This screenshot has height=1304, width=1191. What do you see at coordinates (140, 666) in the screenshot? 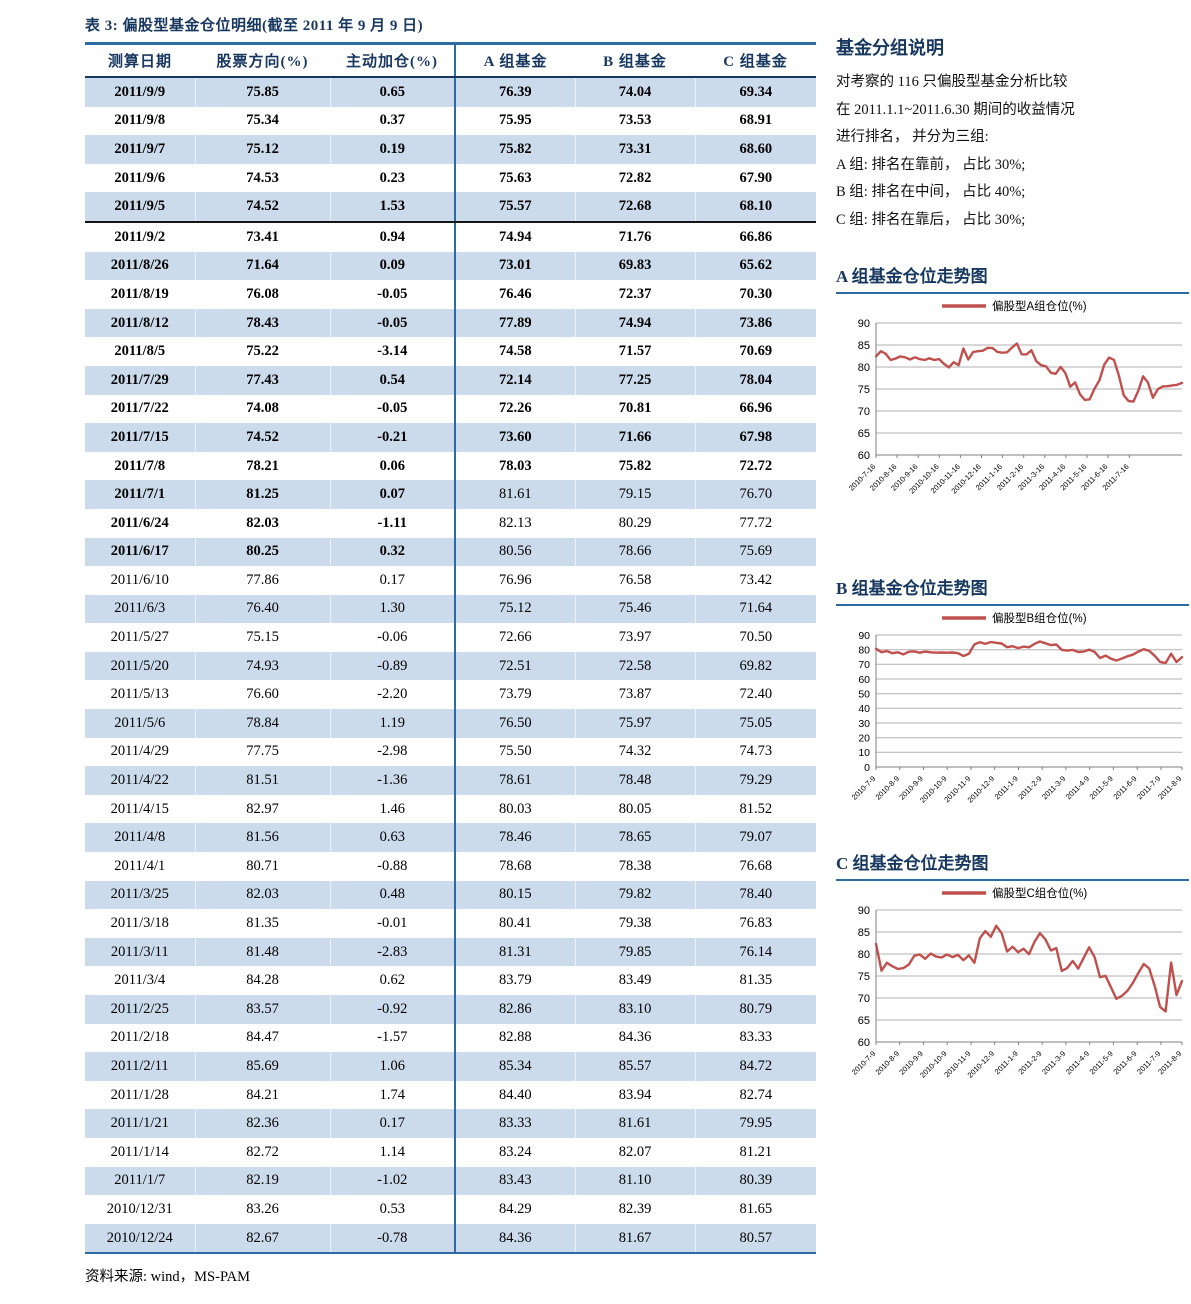
I see `date-cell: 2011/5/20` at bounding box center [140, 666].